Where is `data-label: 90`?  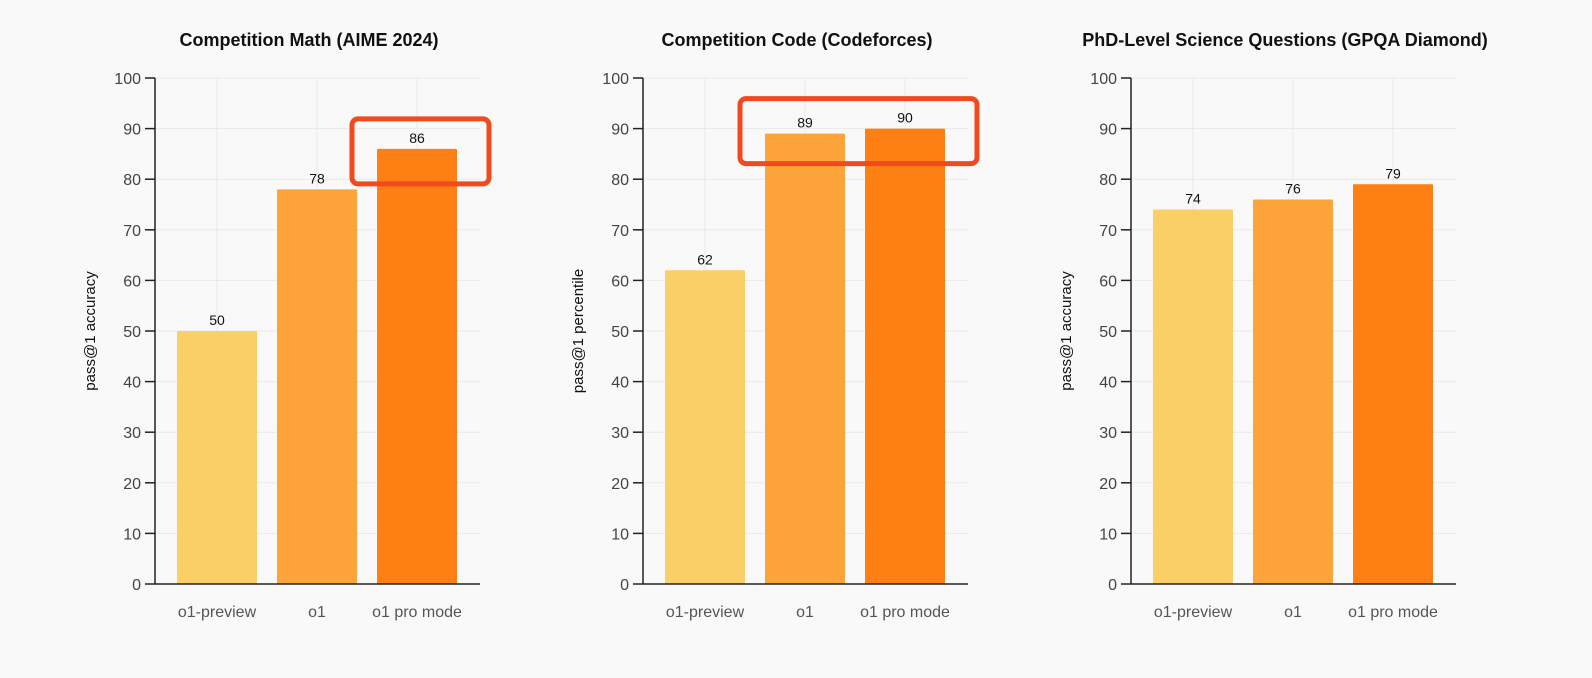 data-label: 90 is located at coordinates (905, 118).